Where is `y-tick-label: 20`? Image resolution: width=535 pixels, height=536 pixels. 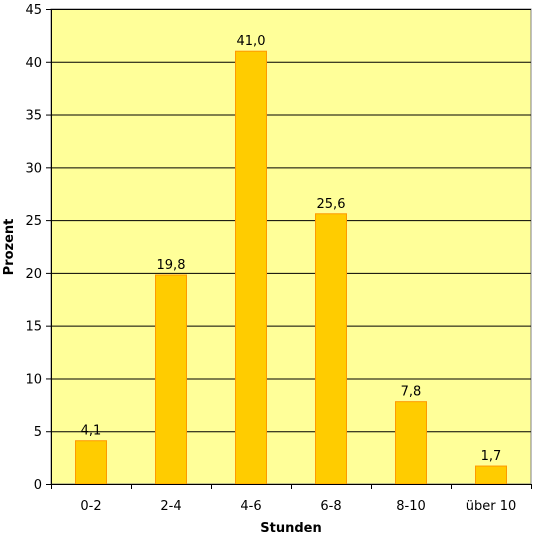
y-tick-label: 20 is located at coordinates (33, 274).